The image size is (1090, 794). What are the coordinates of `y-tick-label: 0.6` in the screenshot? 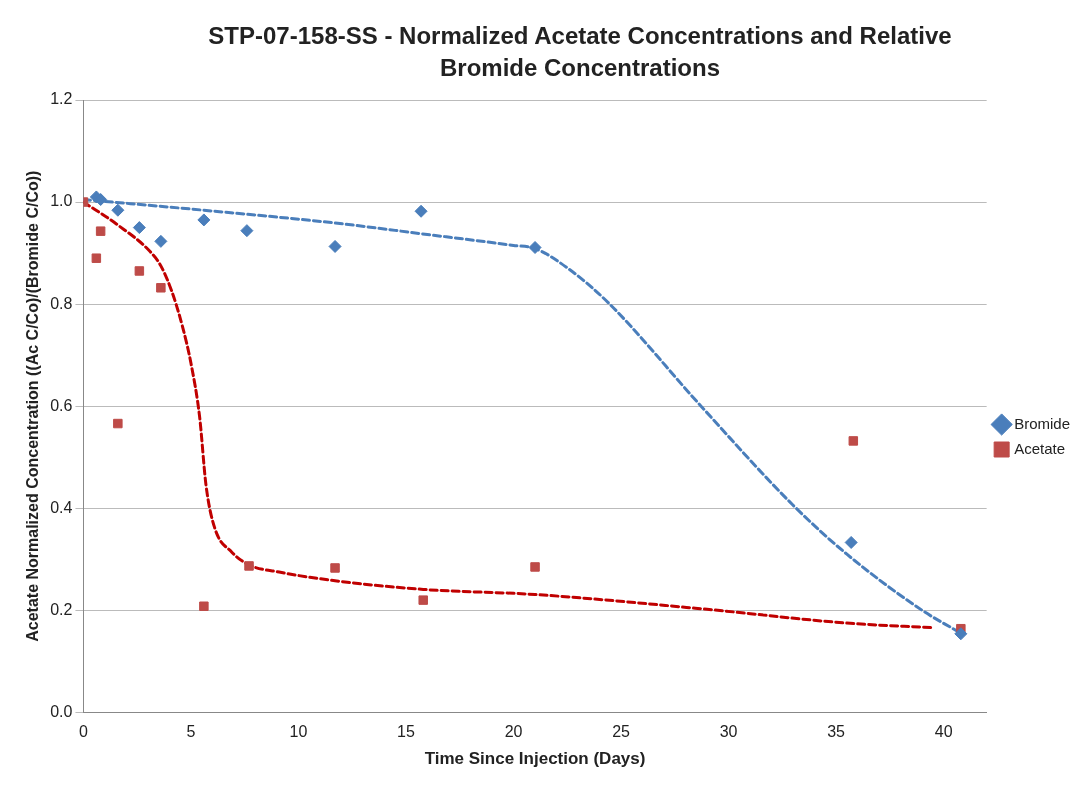 It's located at (61, 405).